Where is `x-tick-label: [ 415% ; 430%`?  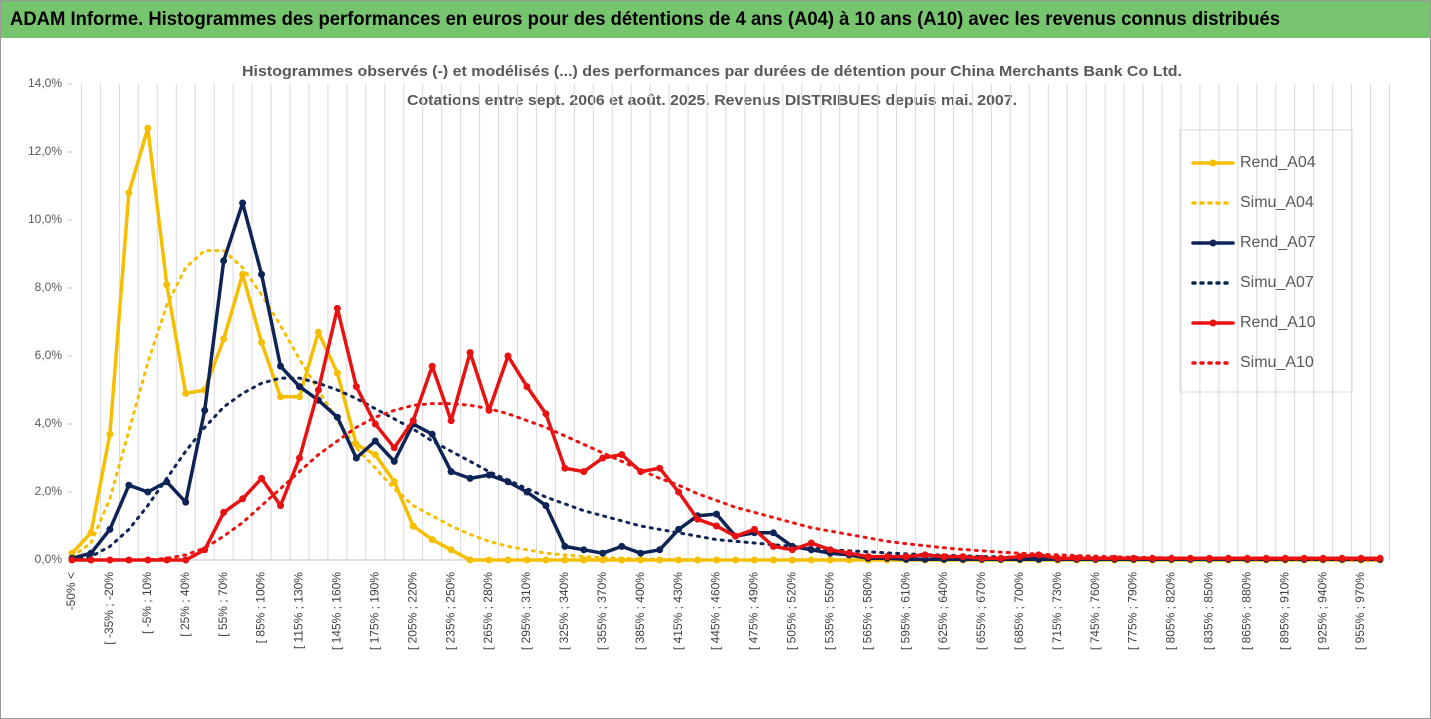
x-tick-label: [ 415% ; 430% is located at coordinates (678, 611).